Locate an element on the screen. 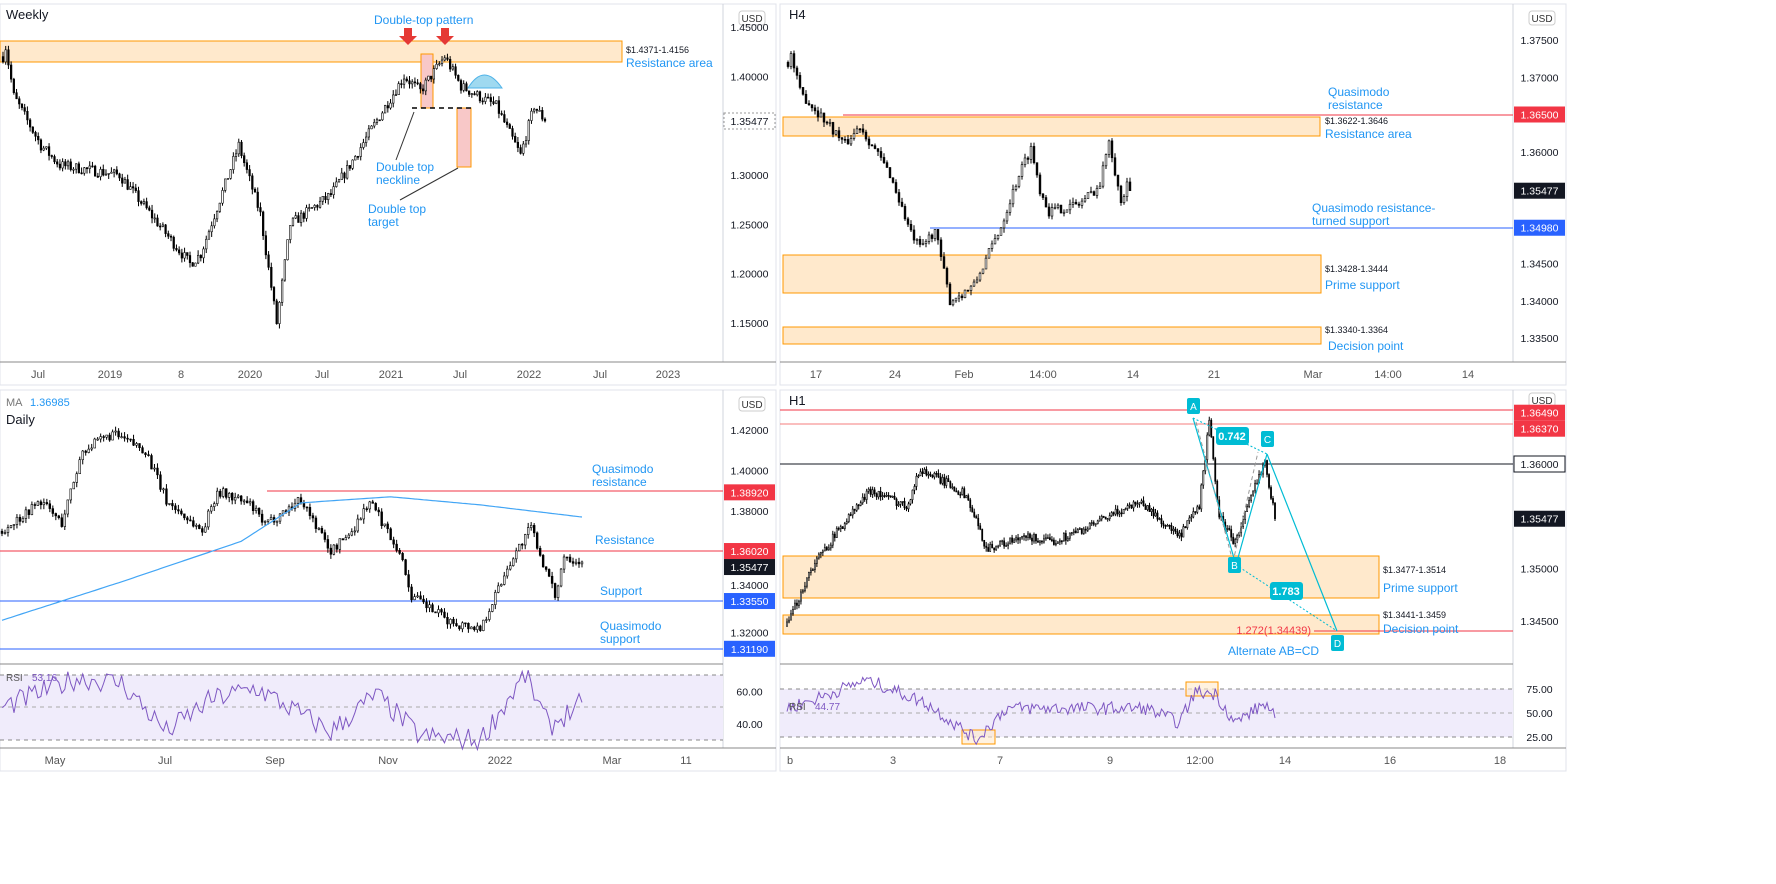 This screenshot has width=1776, height=884. rsi-value: 53.16 is located at coordinates (44, 678).